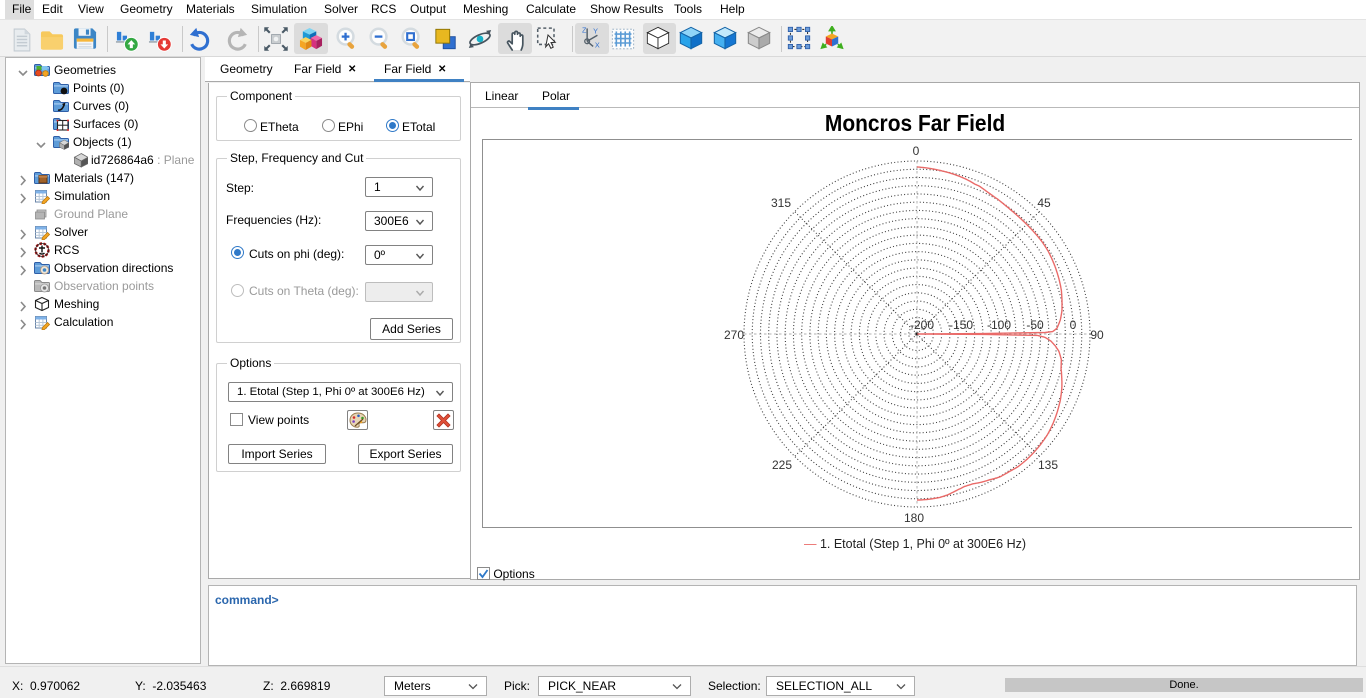 This screenshot has width=1366, height=698. I want to click on svg-text: 90, so click(1097, 335).